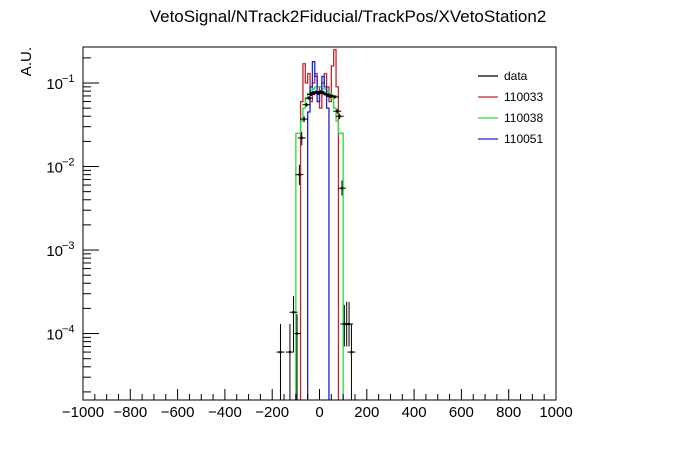 The image size is (696, 472). What do you see at coordinates (414, 412) in the screenshot?
I see `x-tick-label: 400` at bounding box center [414, 412].